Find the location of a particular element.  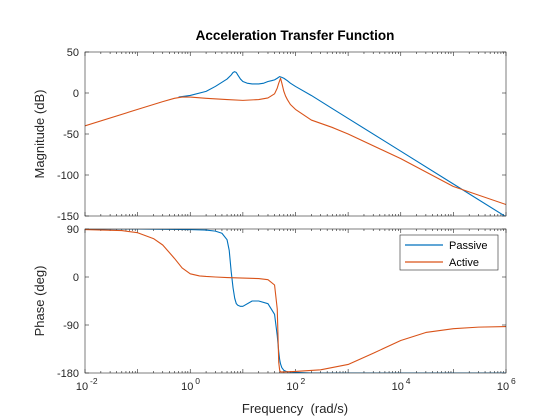

y-tick-label: -50 is located at coordinates (71, 135).